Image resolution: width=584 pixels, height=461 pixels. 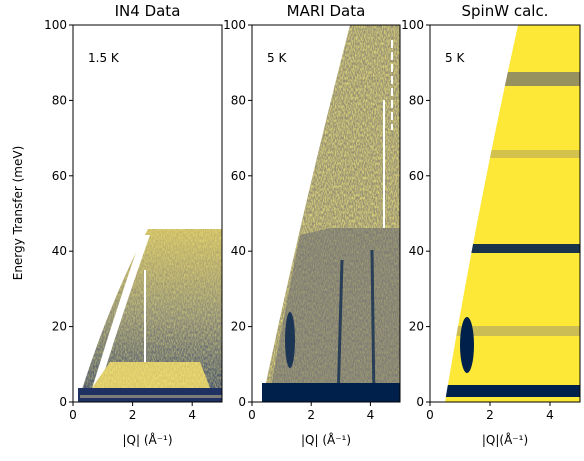 I want to click on panel-title: MARI Data, so click(x=326, y=11).